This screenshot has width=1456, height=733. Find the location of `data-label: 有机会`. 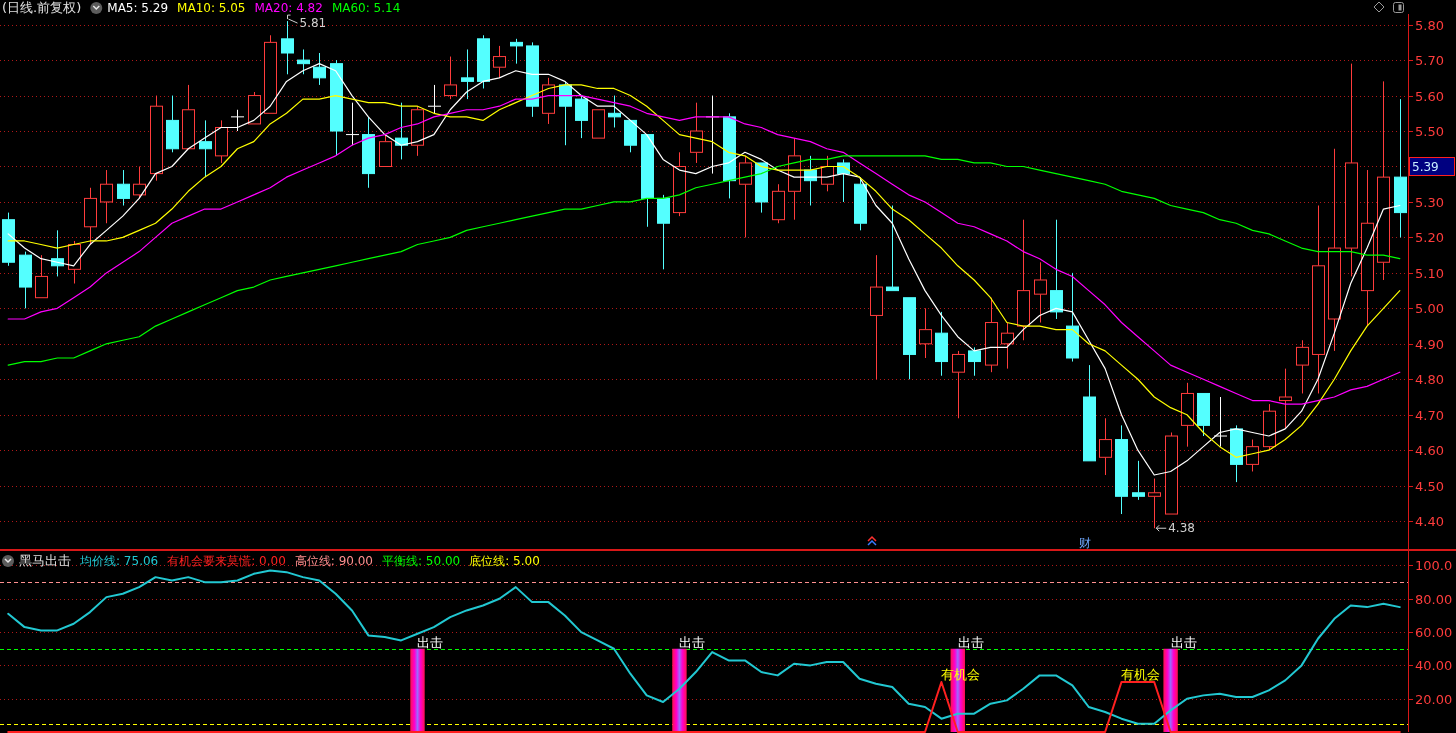

data-label: 有机会 is located at coordinates (1141, 675).